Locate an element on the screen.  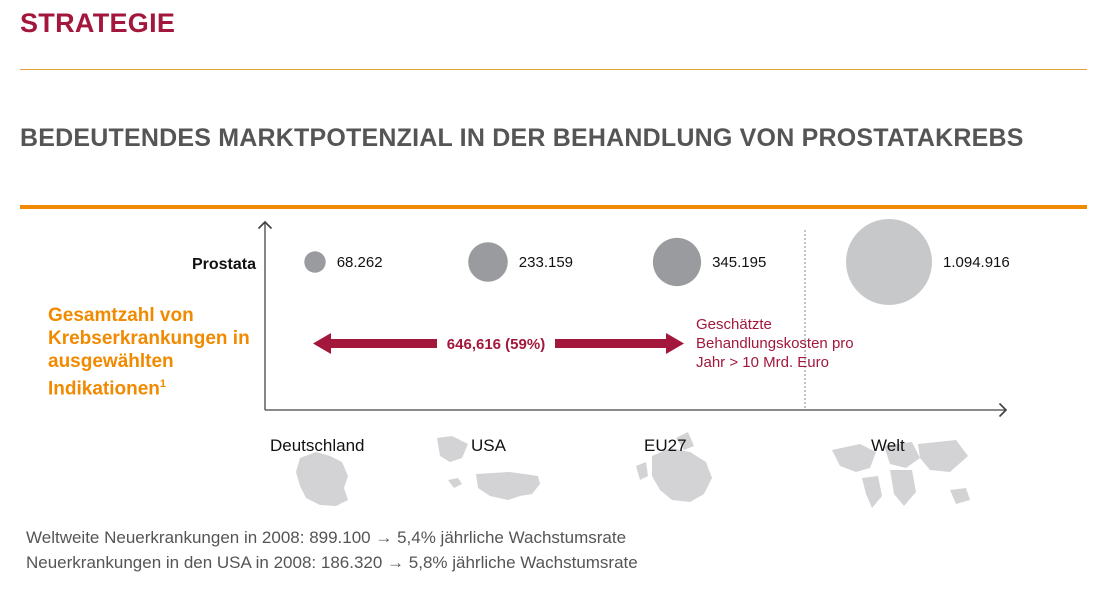
x-label-usa: USA is located at coordinates (488, 445).